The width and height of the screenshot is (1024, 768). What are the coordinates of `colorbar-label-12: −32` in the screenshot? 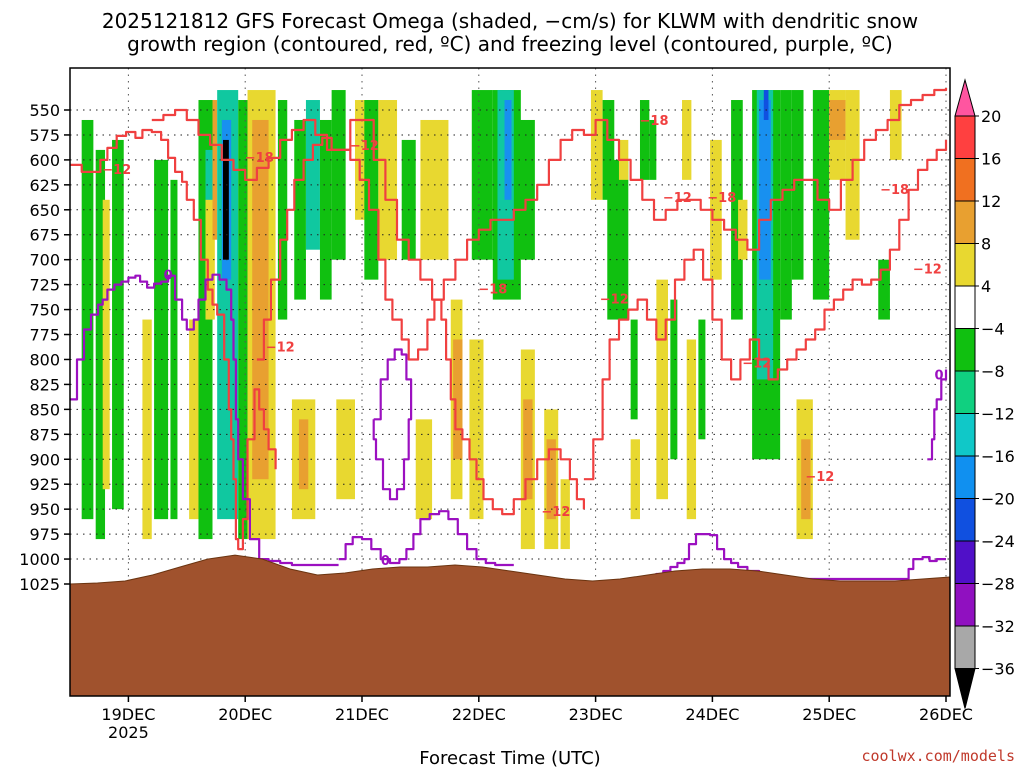 It's located at (998, 626).